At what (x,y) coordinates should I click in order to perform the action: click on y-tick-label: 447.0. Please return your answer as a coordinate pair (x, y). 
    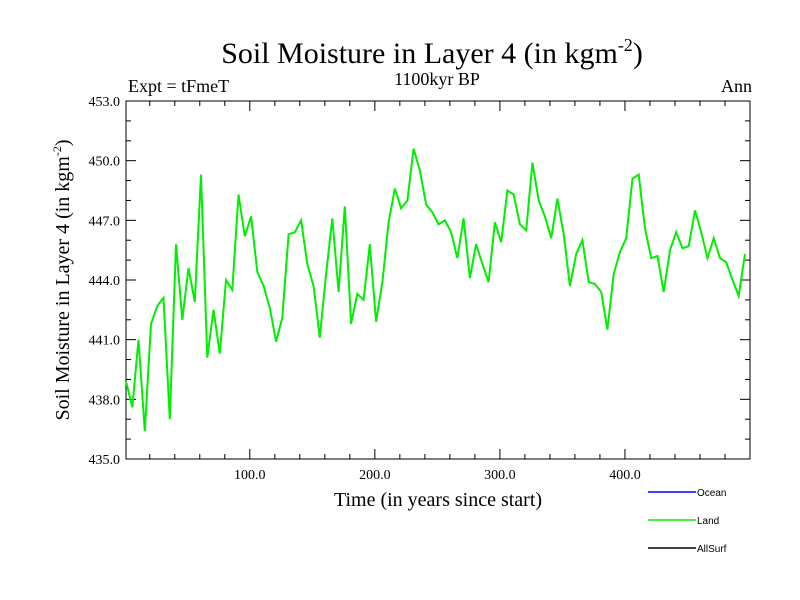
    Looking at the image, I should click on (105, 221).